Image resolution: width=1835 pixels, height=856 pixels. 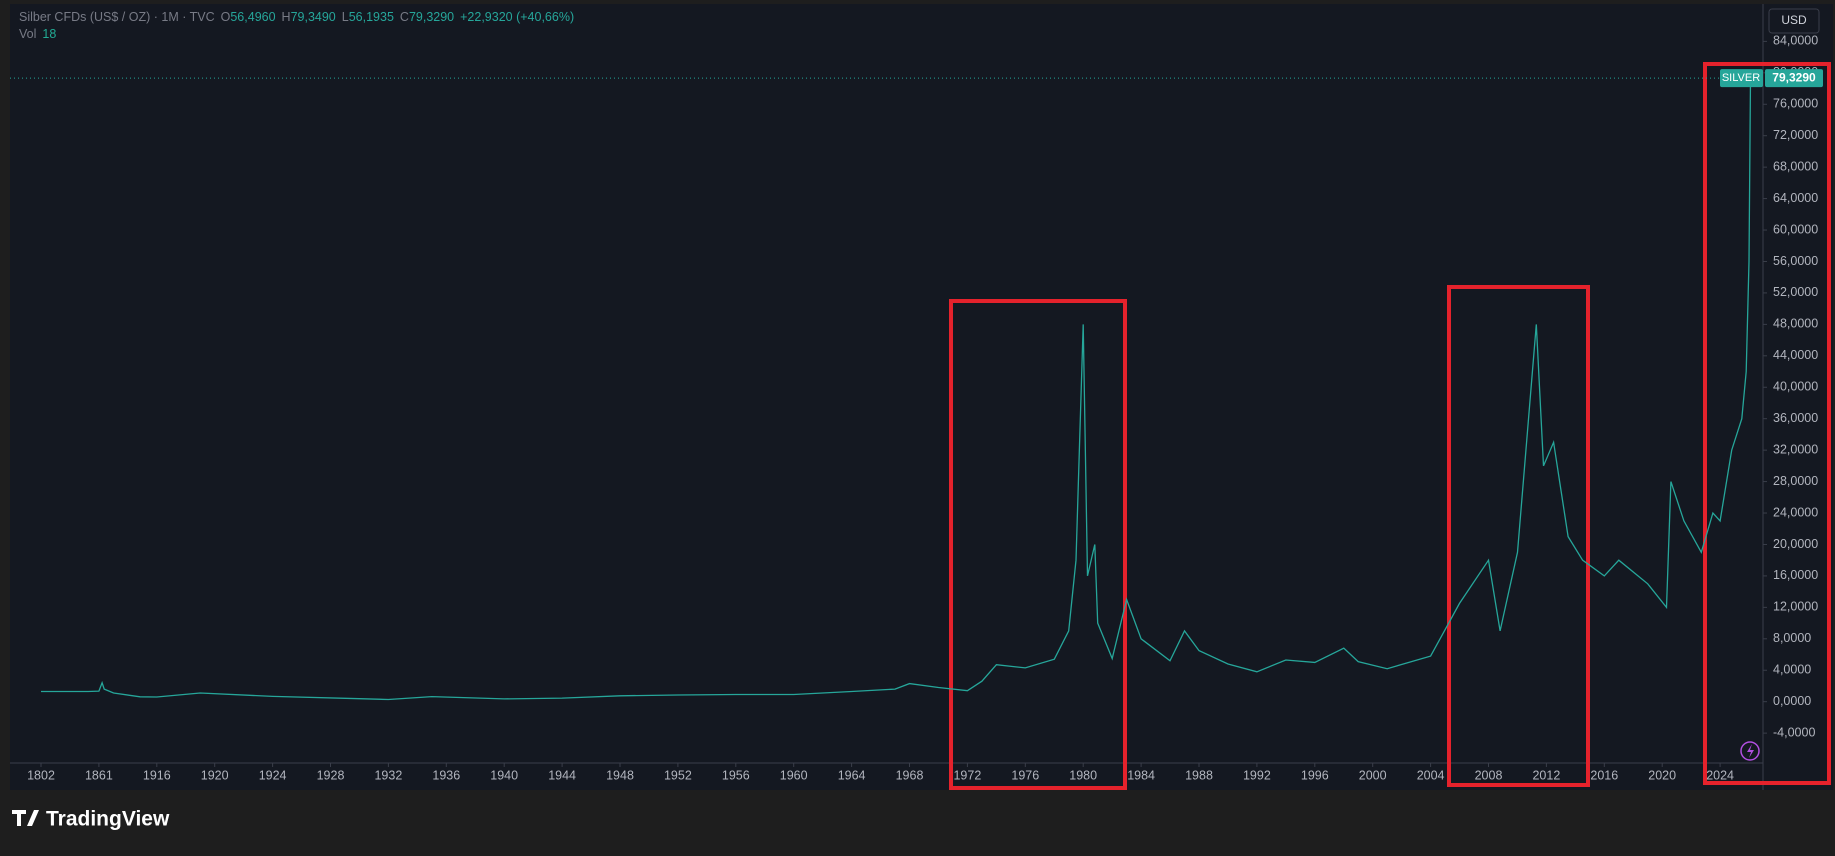 What do you see at coordinates (371, 17) in the screenshot?
I see `low: 56,1935` at bounding box center [371, 17].